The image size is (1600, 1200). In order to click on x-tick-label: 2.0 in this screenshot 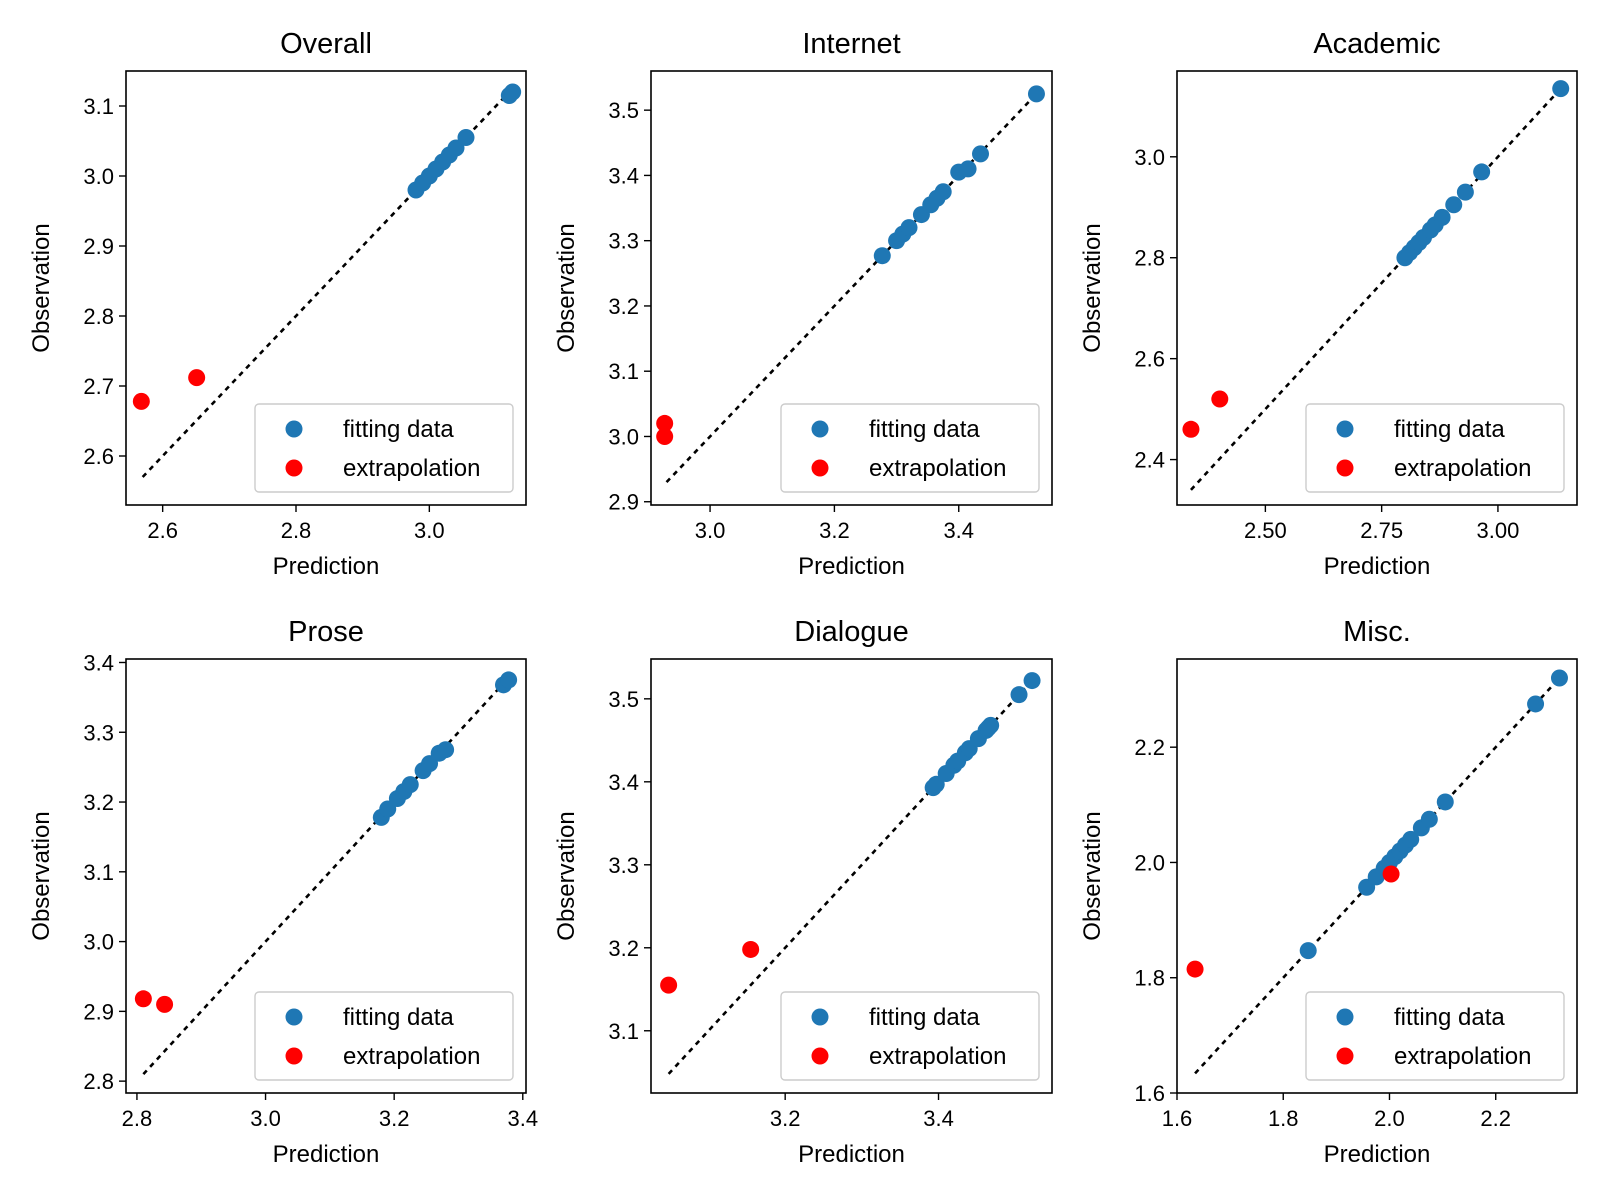, I will do `click(1389, 1118)`.